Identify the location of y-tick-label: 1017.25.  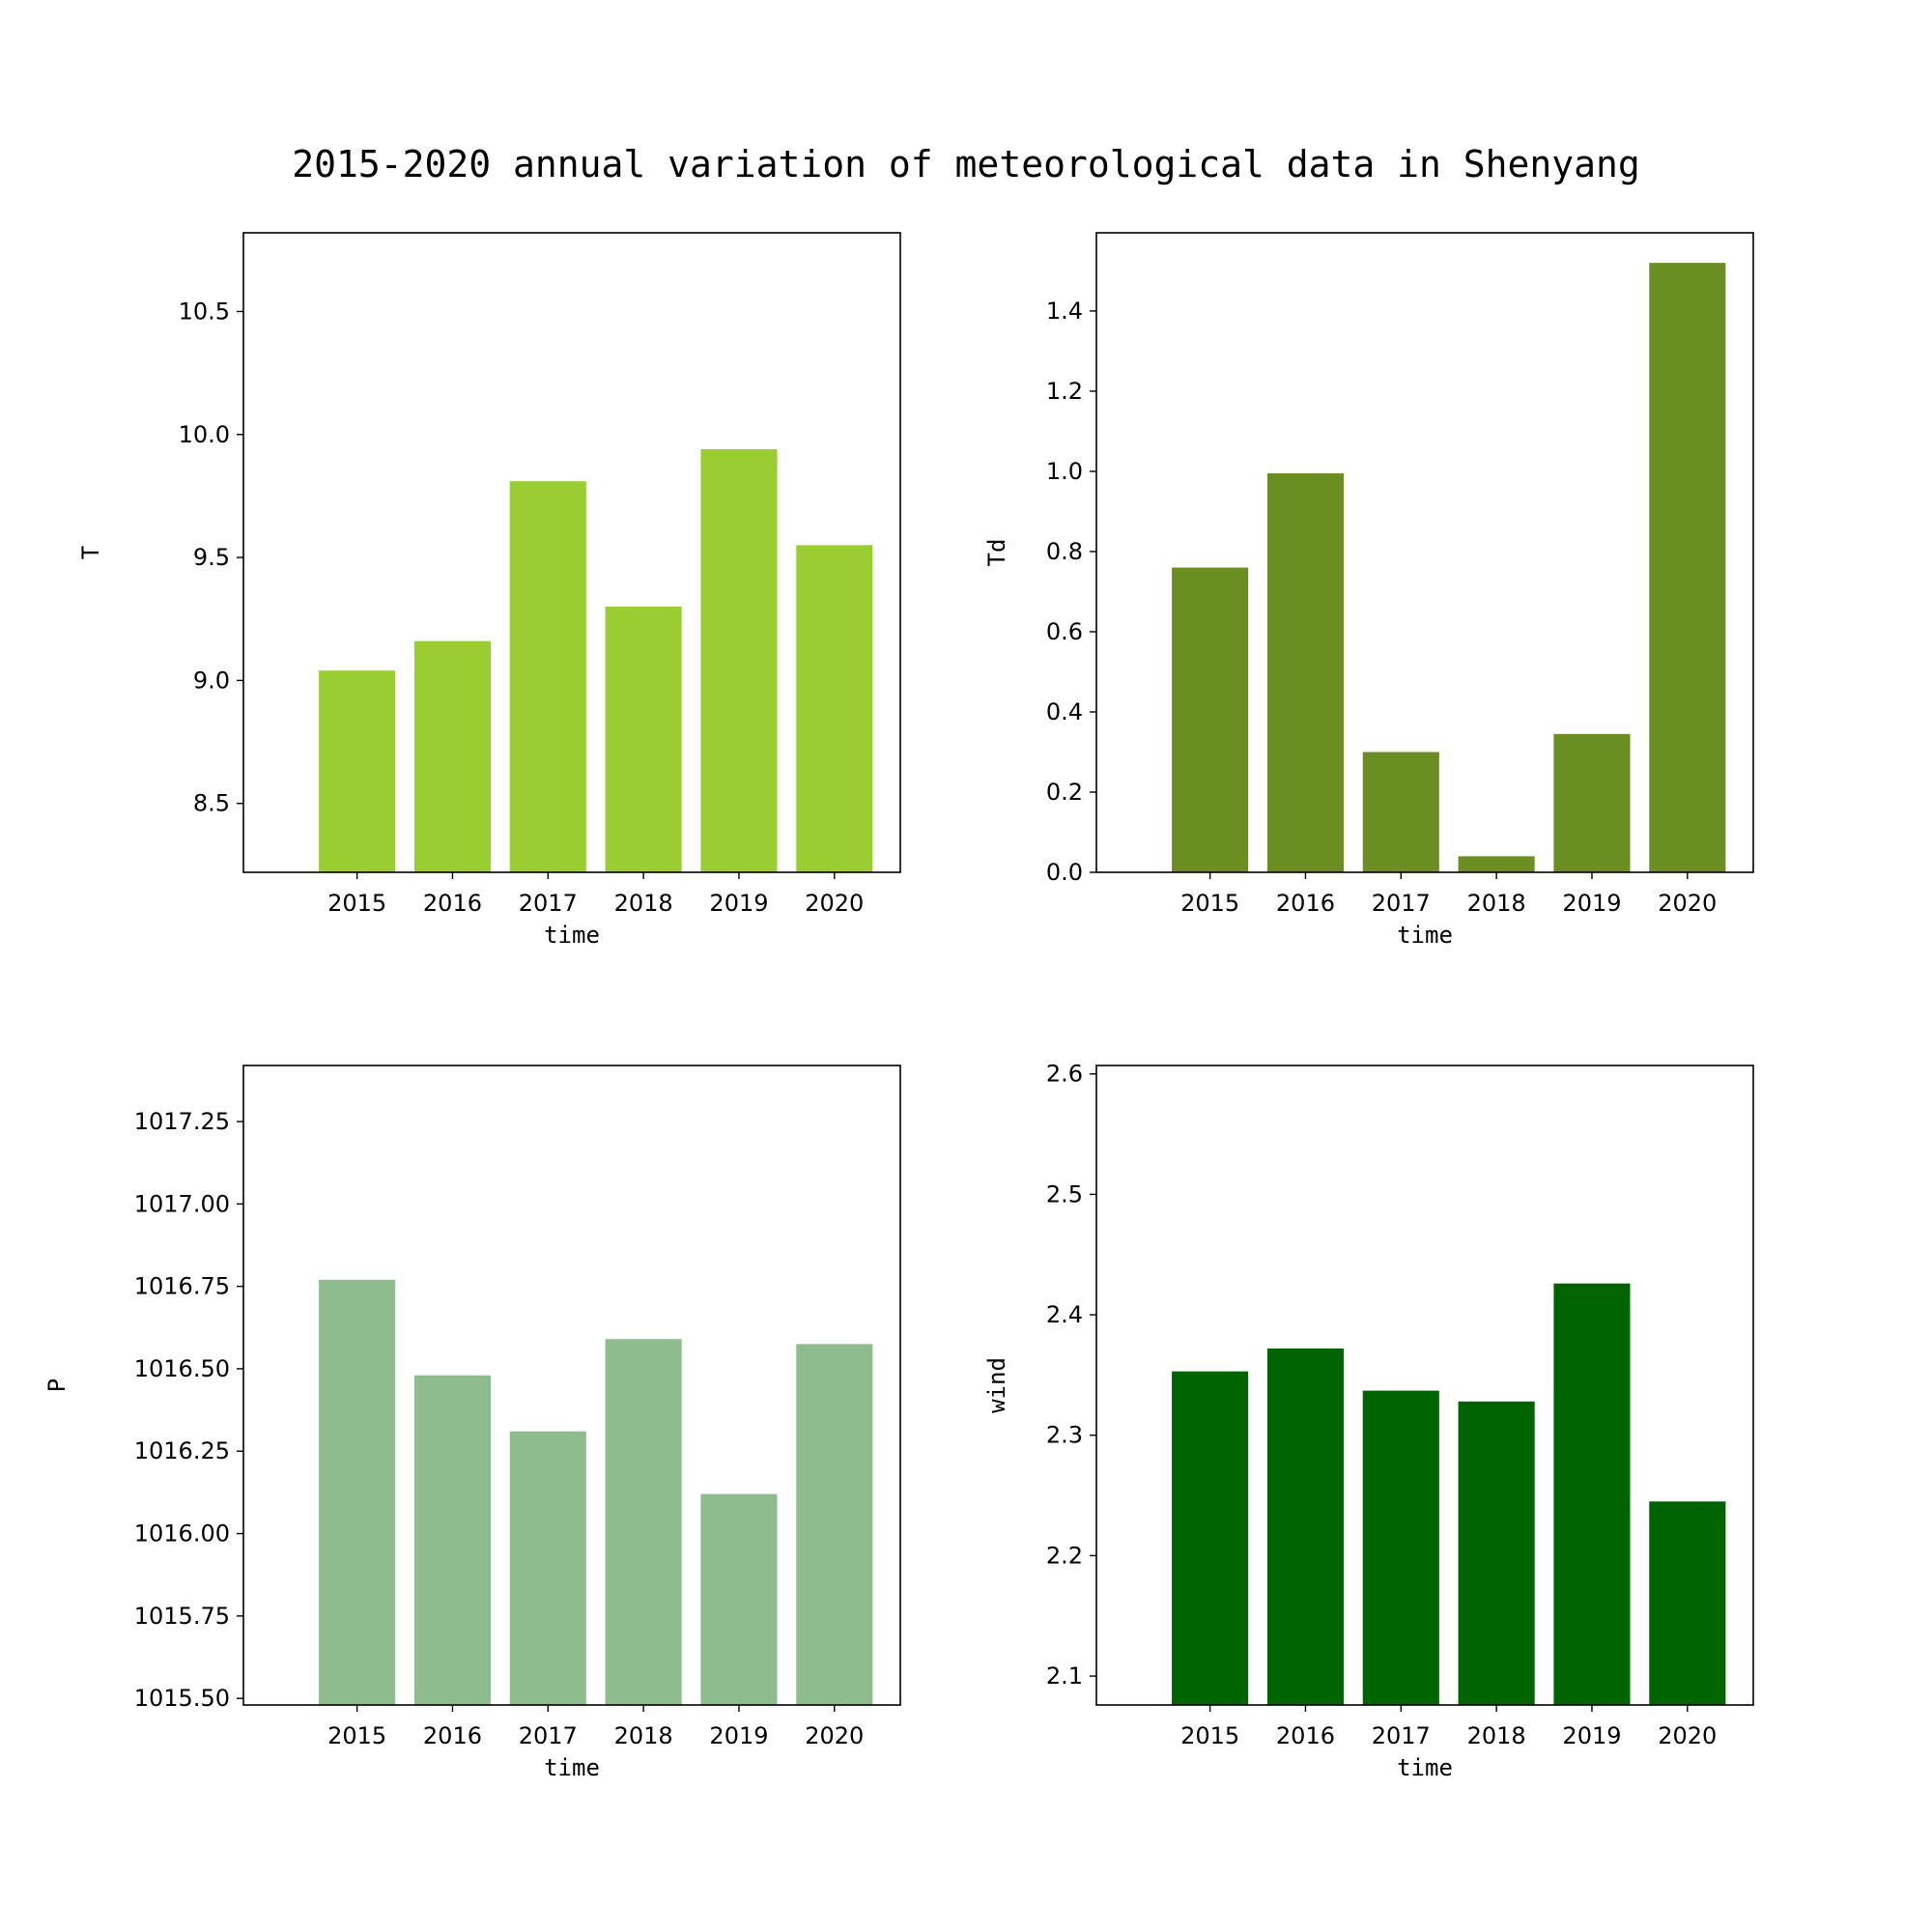
(182, 1121).